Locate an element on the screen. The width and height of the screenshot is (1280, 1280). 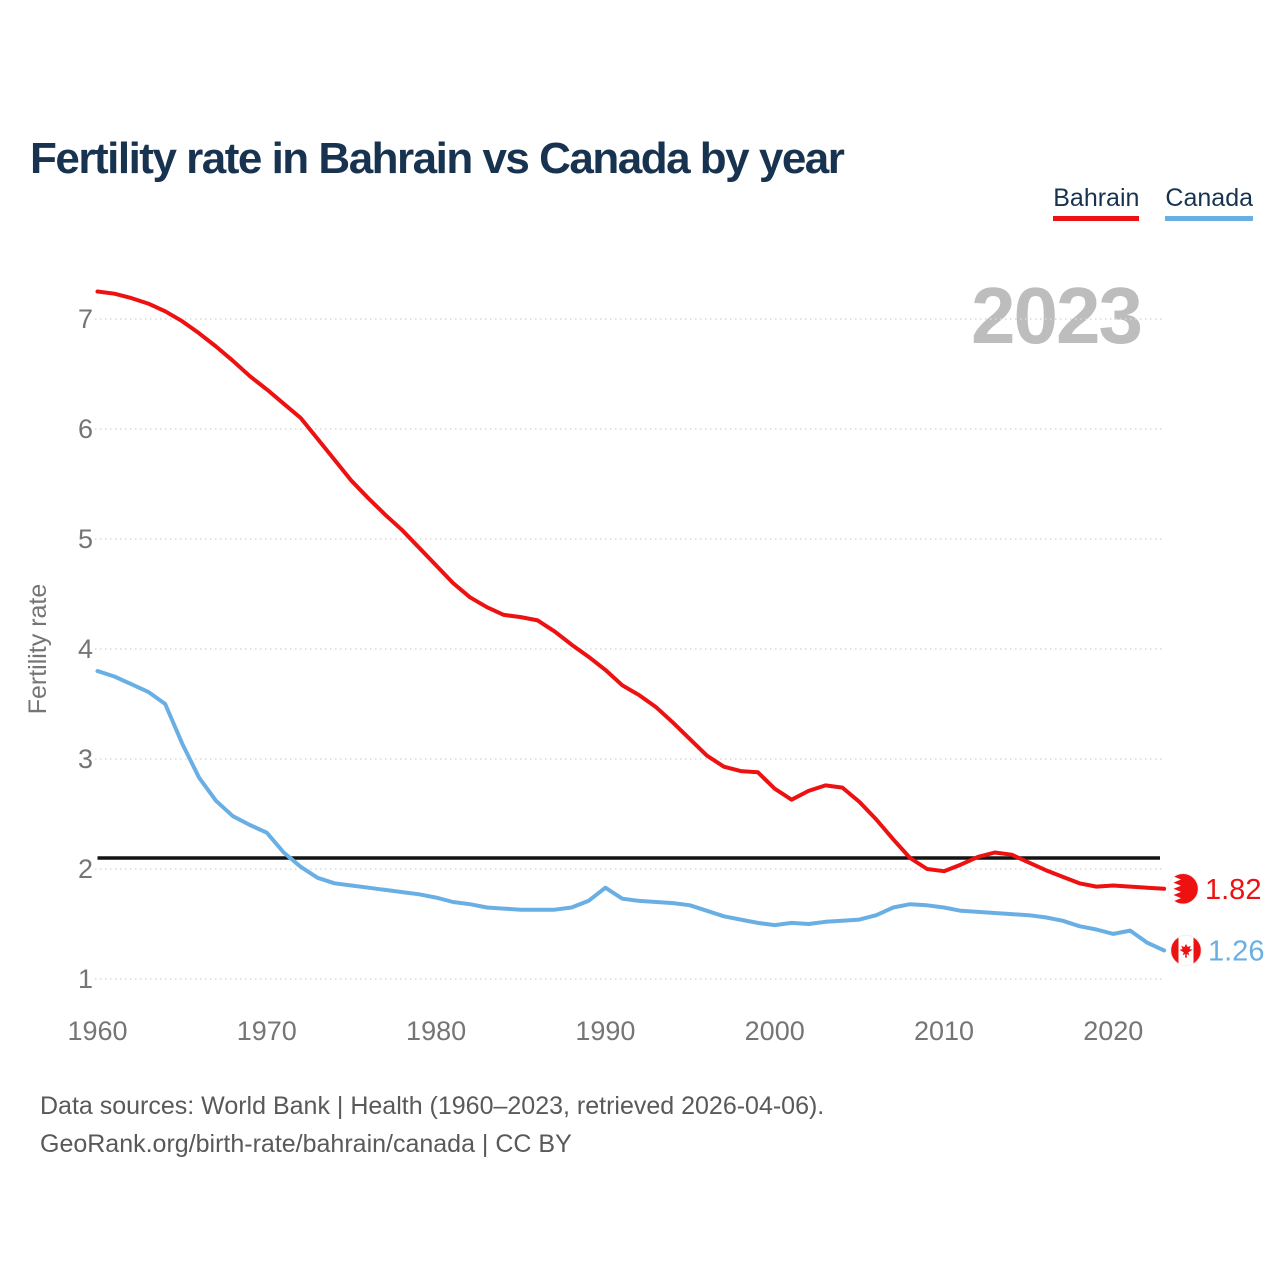
legend: Bahrain Canada is located at coordinates (1153, 202).